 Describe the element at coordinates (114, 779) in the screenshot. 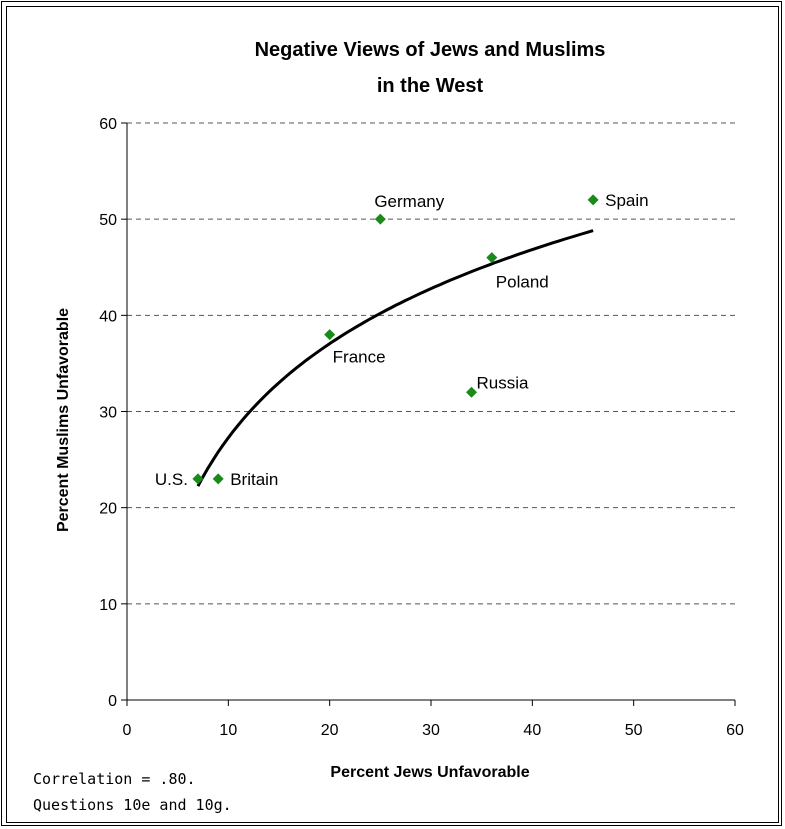

I see `correlation-note: Correlation = .80.` at that location.